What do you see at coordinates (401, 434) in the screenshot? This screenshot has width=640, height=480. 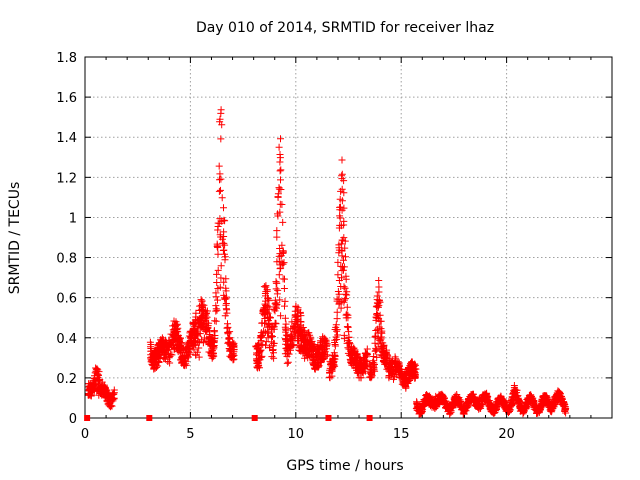 I see `x-tick-label: 15` at bounding box center [401, 434].